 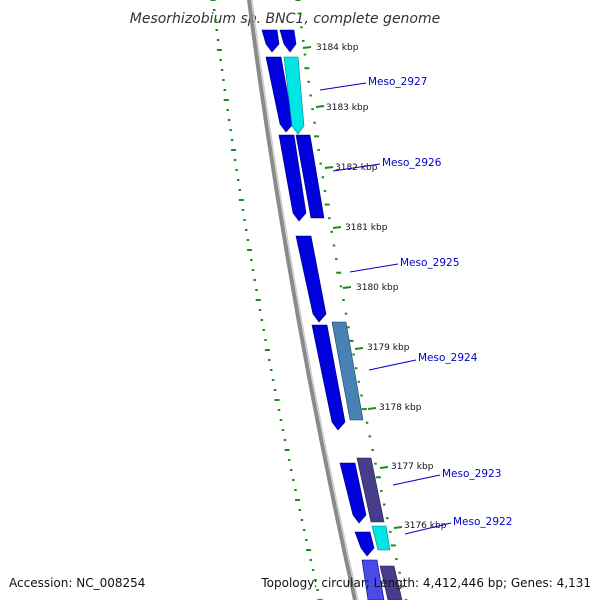 What do you see at coordinates (388, 348) in the screenshot?
I see `scale-label: 3179 kbp` at bounding box center [388, 348].